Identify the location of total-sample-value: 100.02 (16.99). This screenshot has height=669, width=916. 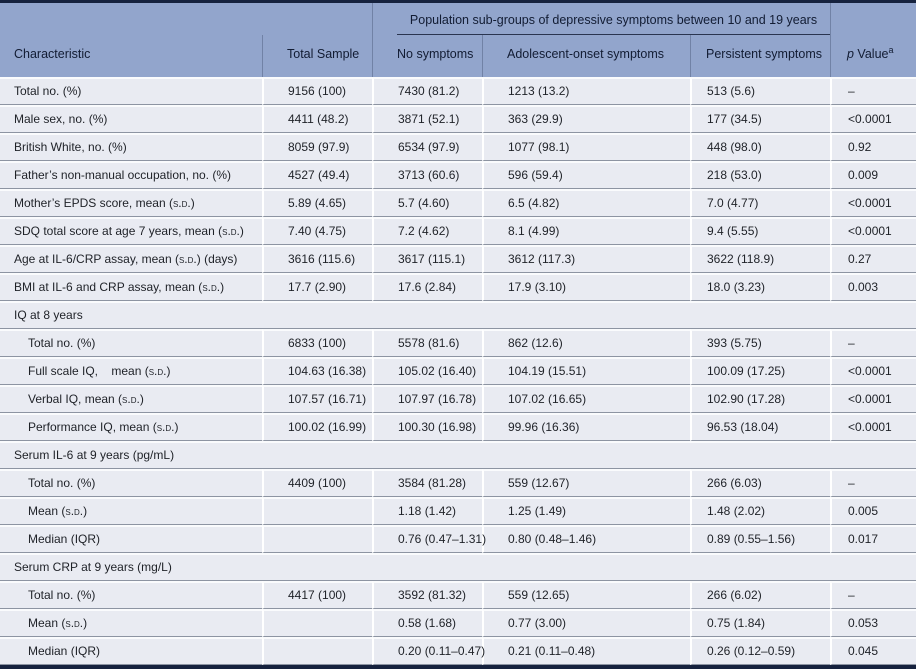
(317, 427).